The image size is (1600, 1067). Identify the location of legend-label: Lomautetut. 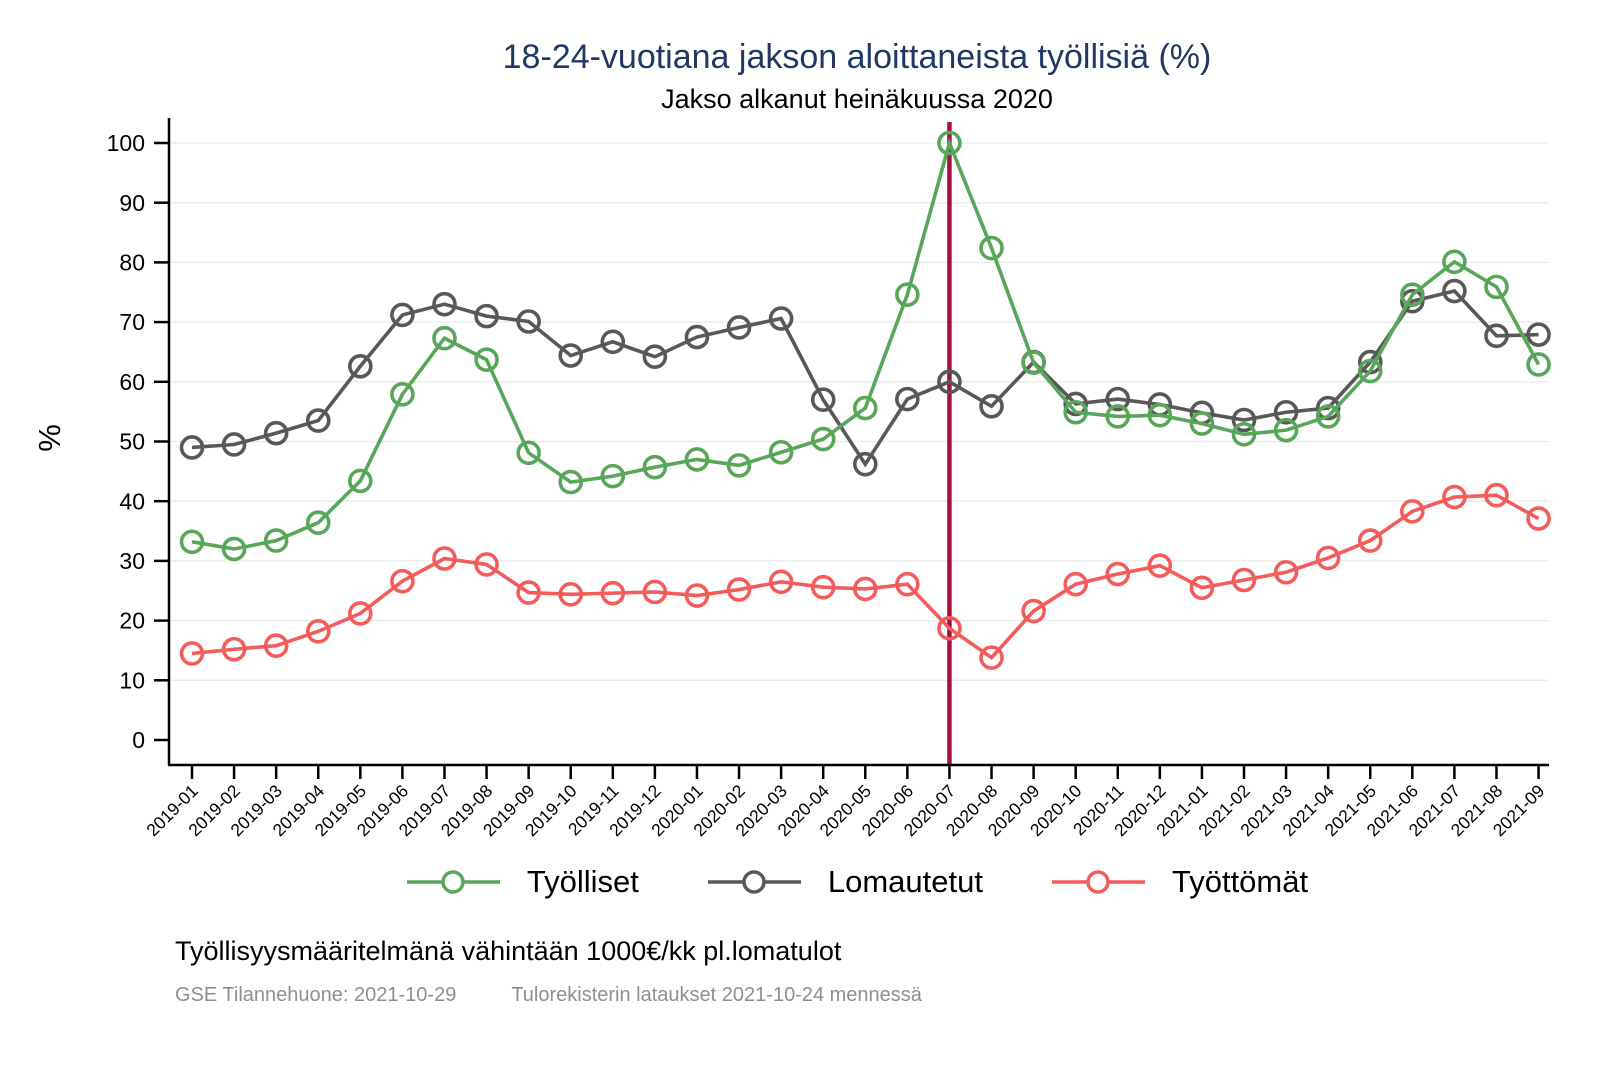
(905, 881).